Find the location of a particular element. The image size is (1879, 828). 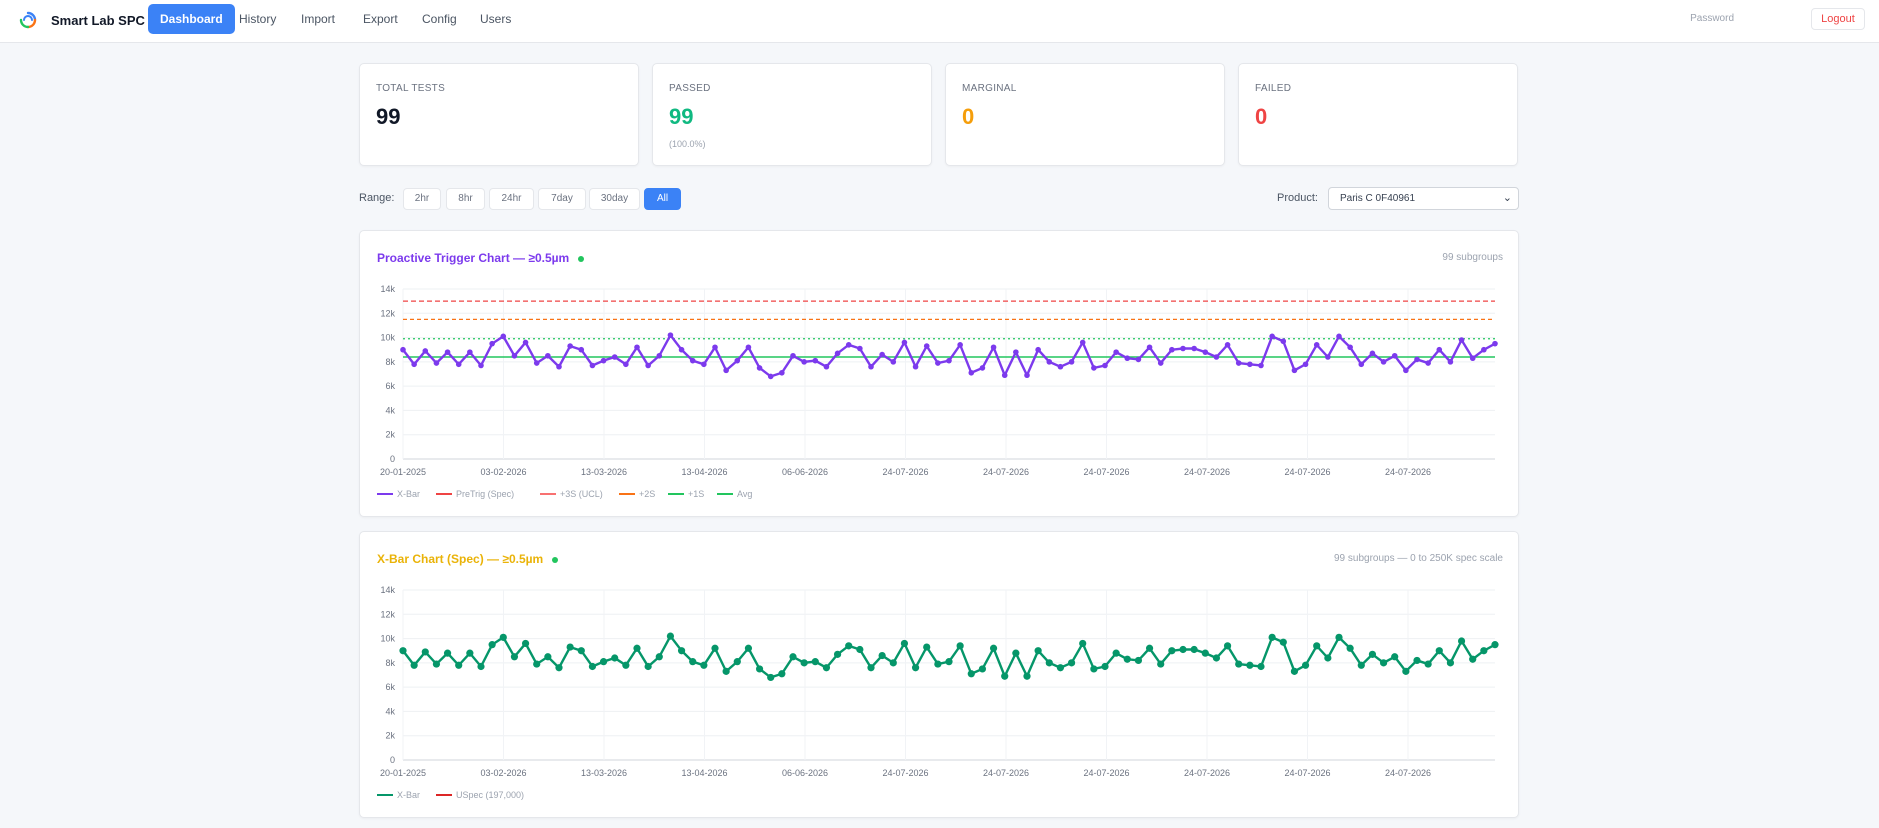

stat-card-total: TOTAL TESTS 99 is located at coordinates (499, 114).